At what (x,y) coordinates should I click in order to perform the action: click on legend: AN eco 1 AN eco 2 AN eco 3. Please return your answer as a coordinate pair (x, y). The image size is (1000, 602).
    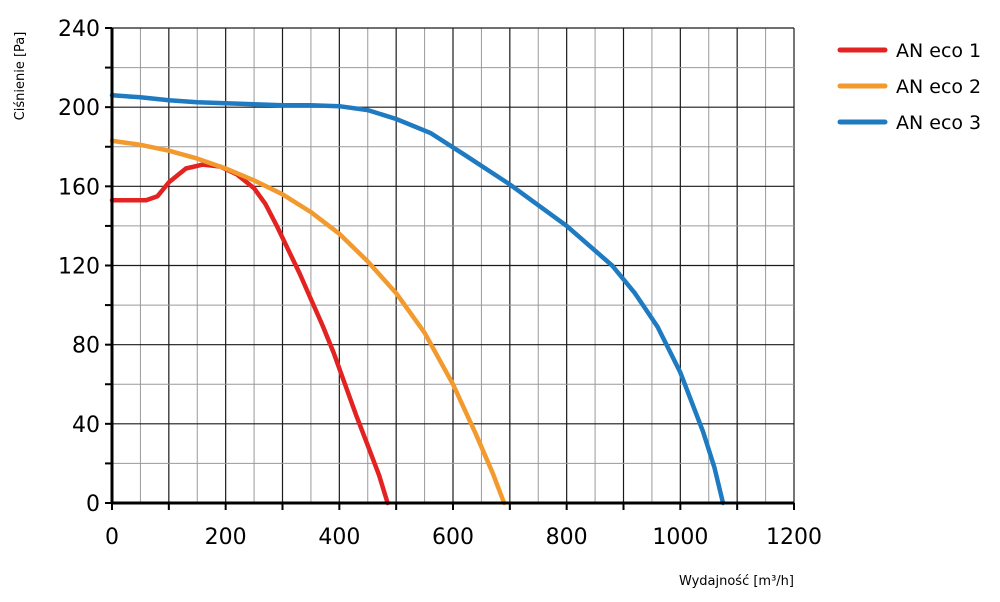
    Looking at the image, I should click on (909, 87).